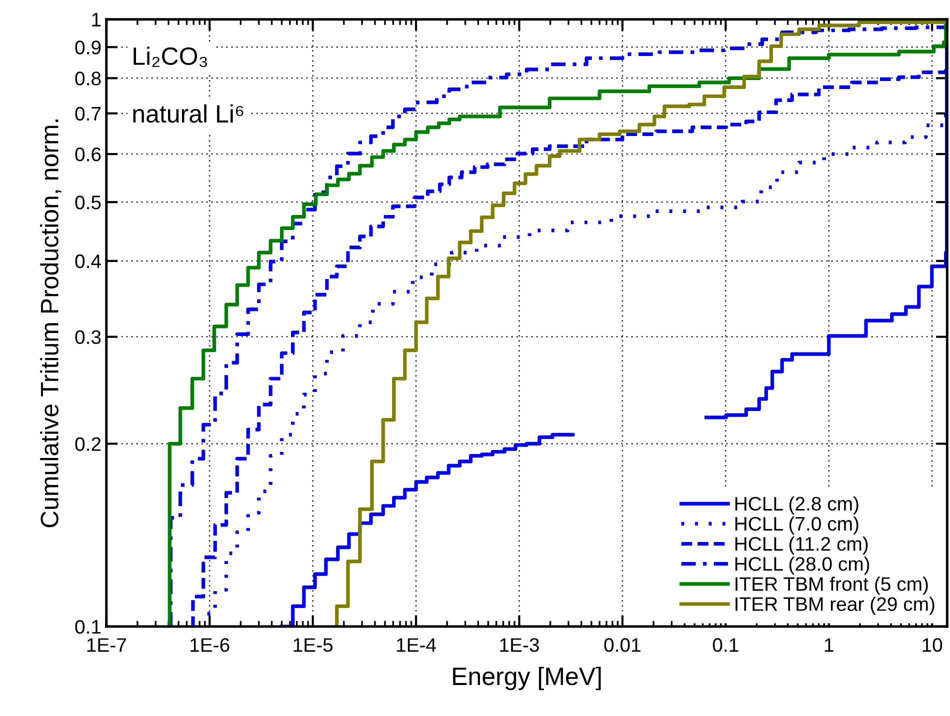 Image resolution: width=950 pixels, height=716 pixels. What do you see at coordinates (313, 645) in the screenshot?
I see `x-tick-label: 1E-5` at bounding box center [313, 645].